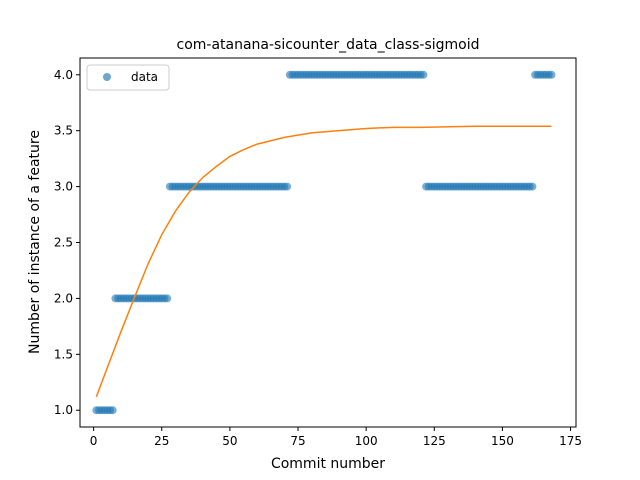 Image resolution: width=640 pixels, height=480 pixels. I want to click on y-tick-label: 3.0, so click(63, 187).